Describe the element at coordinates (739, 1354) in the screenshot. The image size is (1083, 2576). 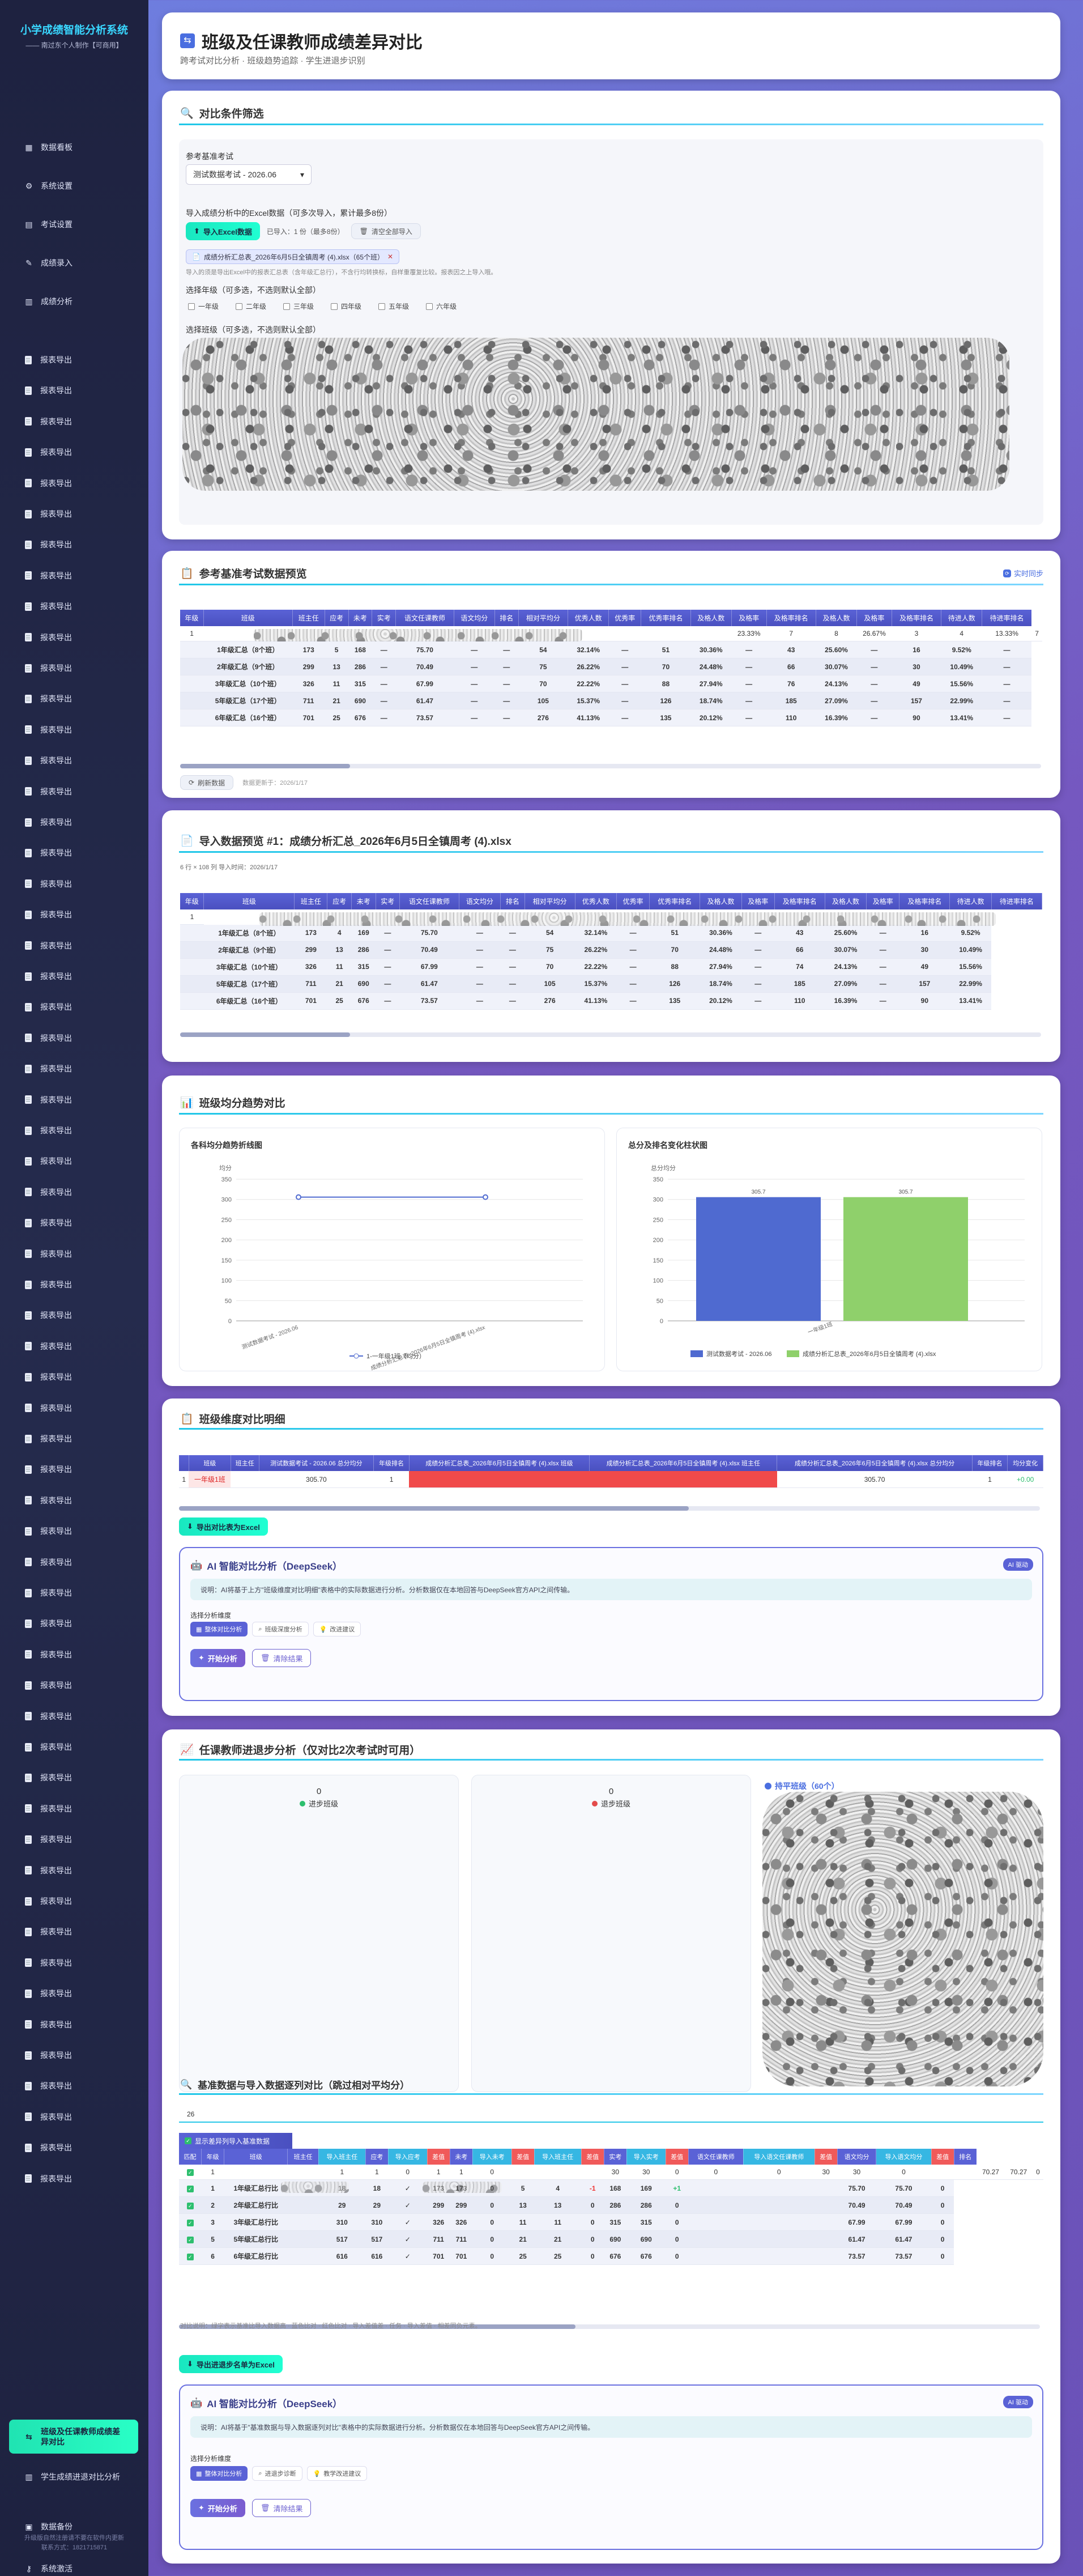
I see `legend-label: 测试数据考试 - 2026.06` at that location.